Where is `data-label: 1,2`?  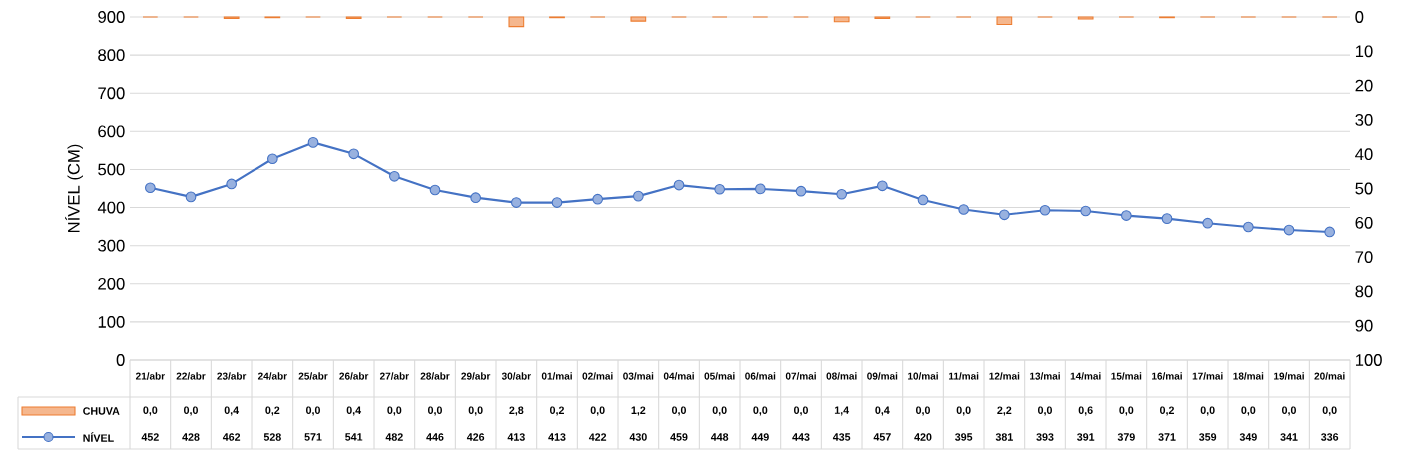 data-label: 1,2 is located at coordinates (638, 411).